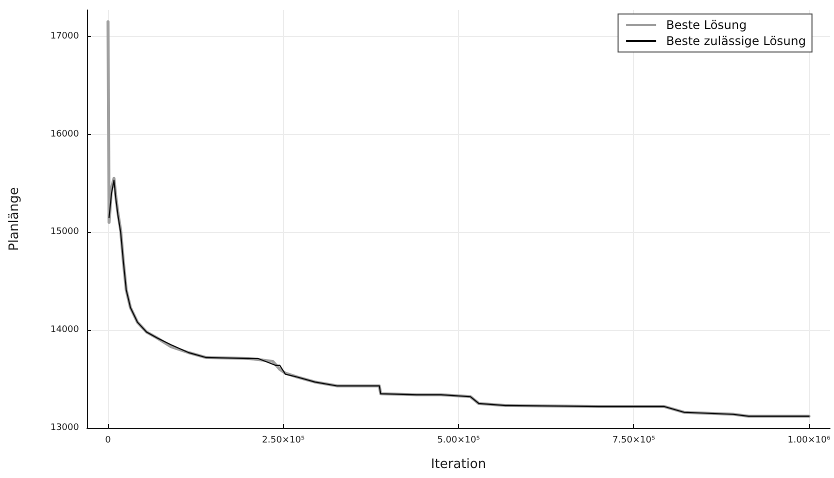 This screenshot has height=478, width=834. I want to click on y-axis-title: Planlänge, so click(14, 219).